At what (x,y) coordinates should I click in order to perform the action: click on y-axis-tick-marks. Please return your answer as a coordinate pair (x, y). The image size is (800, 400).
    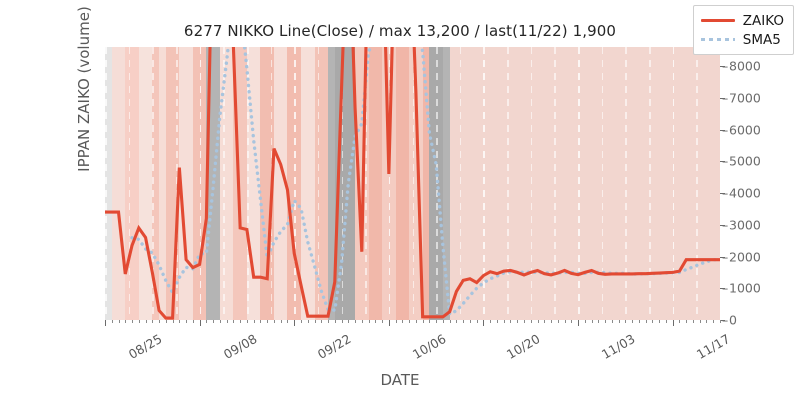
    Looking at the image, I should click on (723, 184).